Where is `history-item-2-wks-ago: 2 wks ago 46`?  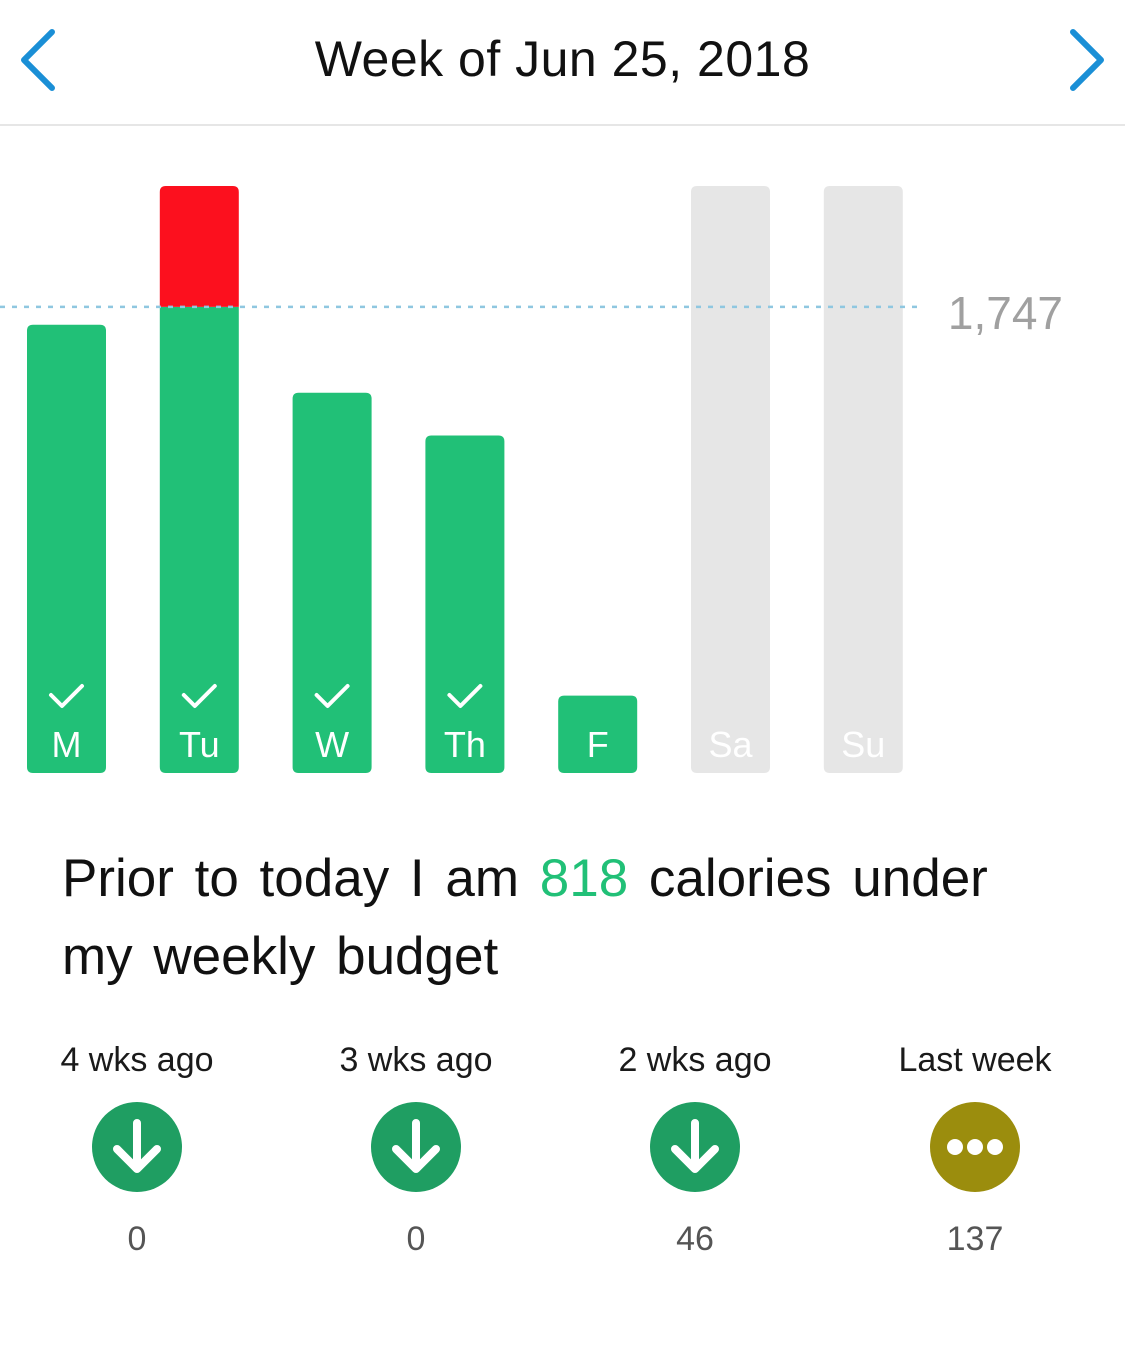 history-item-2-wks-ago: 2 wks ago 46 is located at coordinates (695, 1144).